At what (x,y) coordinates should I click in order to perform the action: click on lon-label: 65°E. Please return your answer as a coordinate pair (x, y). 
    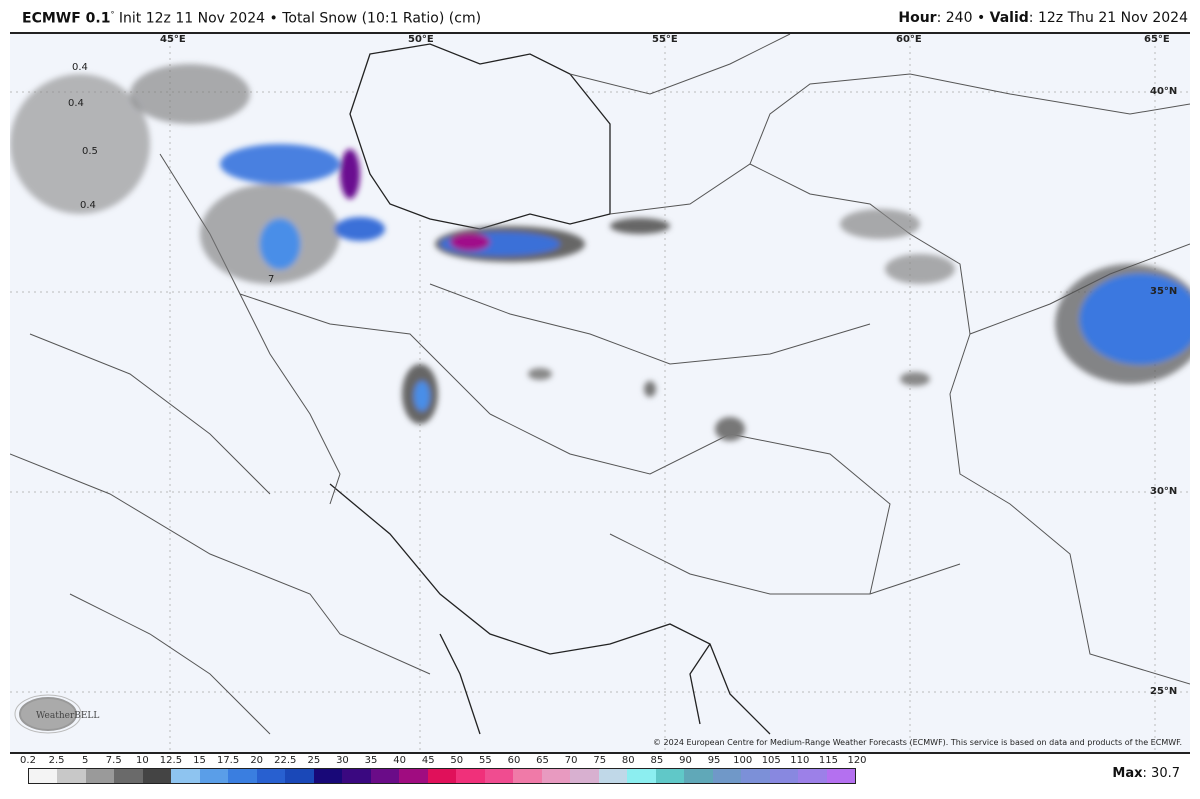
    Looking at the image, I should click on (1157, 39).